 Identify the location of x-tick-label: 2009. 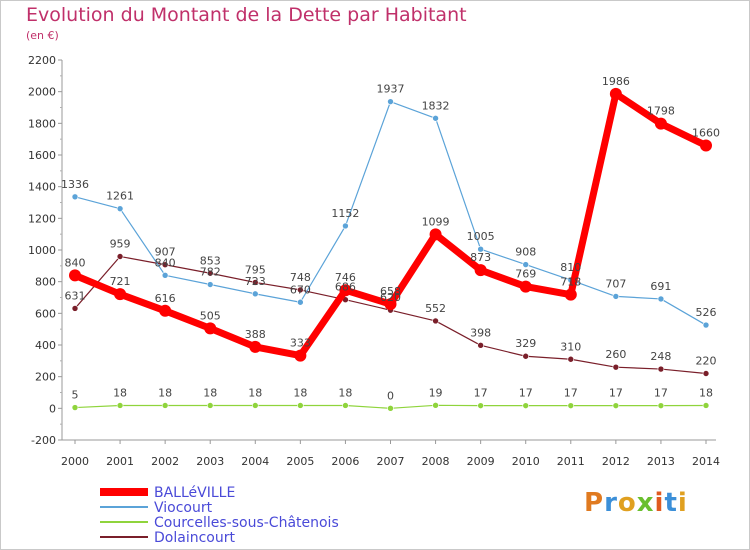
(481, 461).